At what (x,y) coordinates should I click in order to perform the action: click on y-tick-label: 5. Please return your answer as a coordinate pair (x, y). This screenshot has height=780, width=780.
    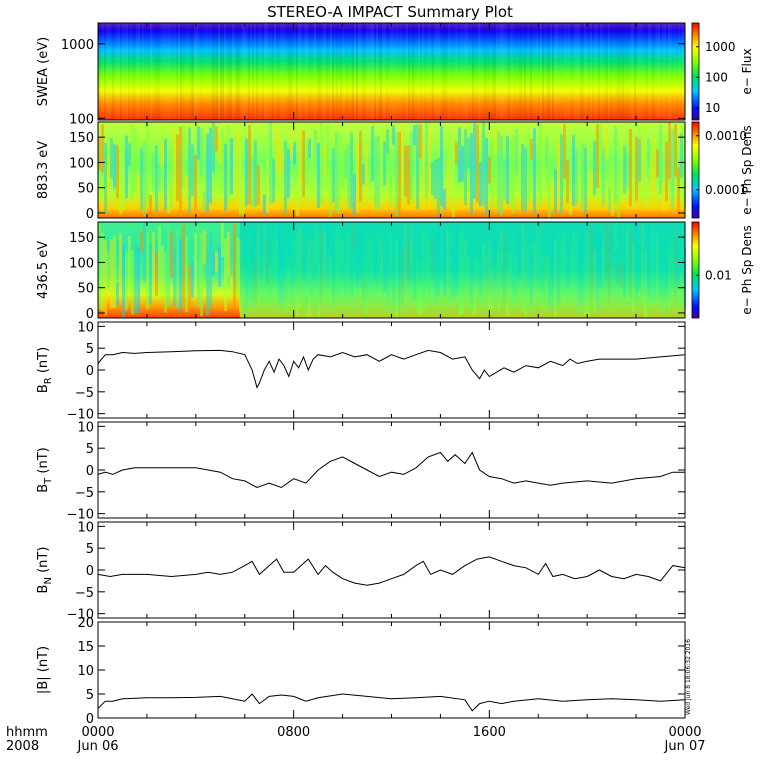
    Looking at the image, I should click on (90, 549).